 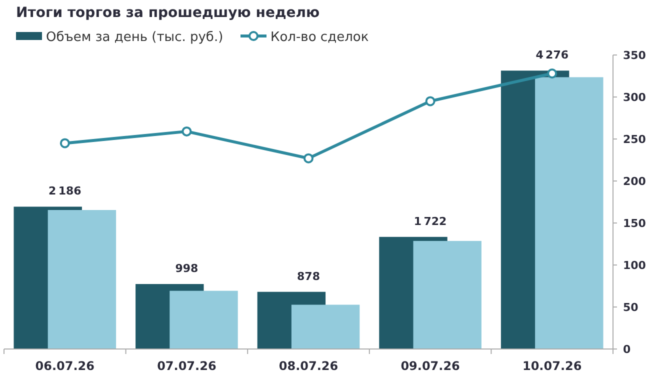 I want to click on data-label: 1 722, so click(x=430, y=221).